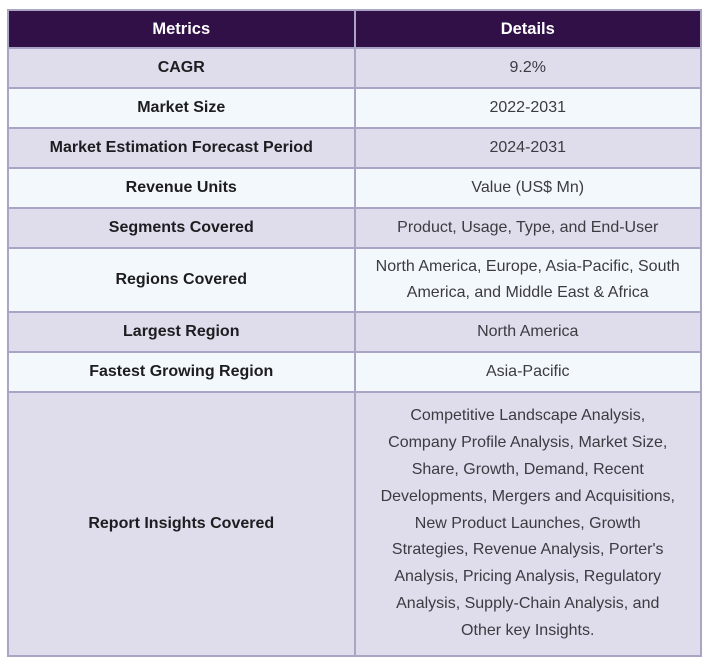  Describe the element at coordinates (527, 148) in the screenshot. I see `detail-cell: 2024-2031` at that location.